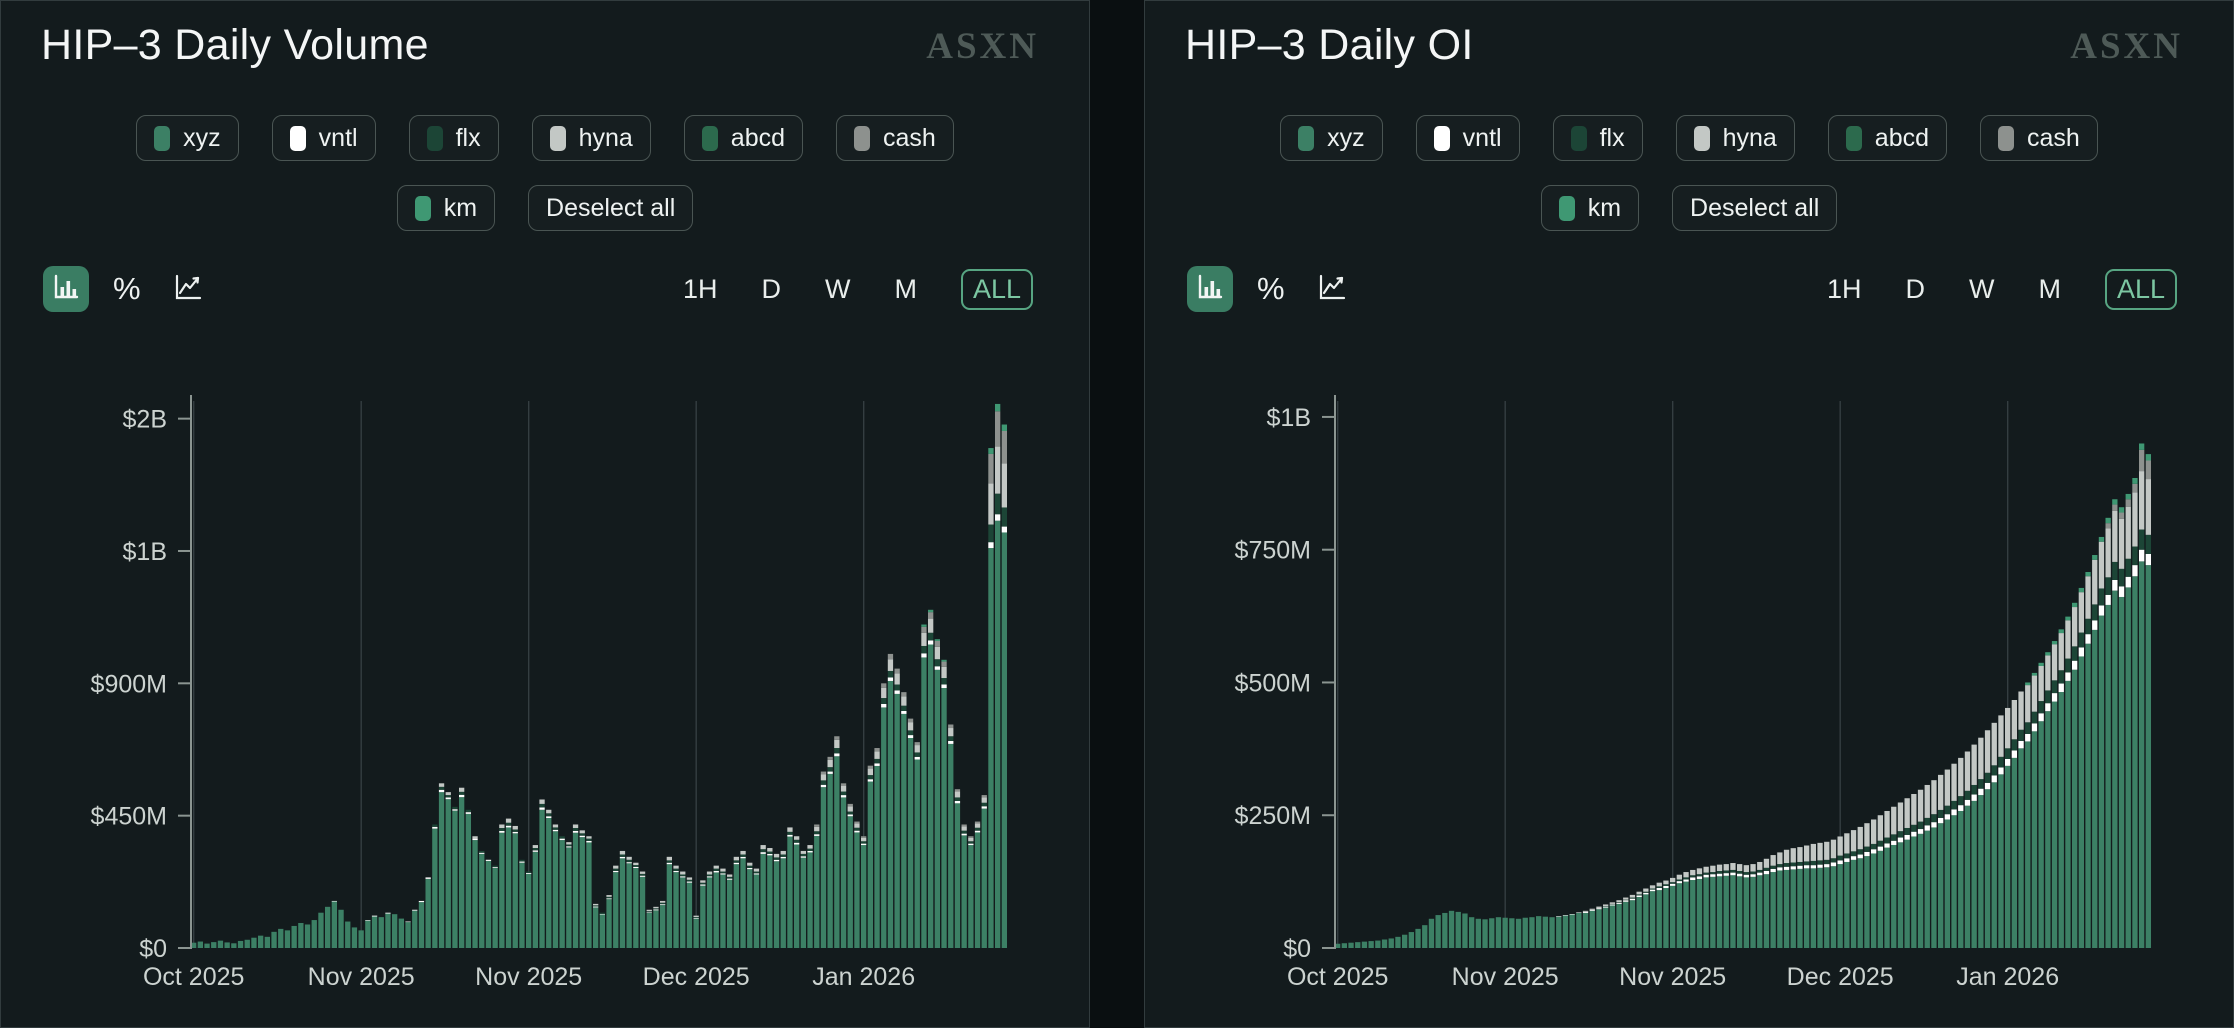  Describe the element at coordinates (1329, 45) in the screenshot. I see `page-title: HIP–3 Daily OI` at that location.